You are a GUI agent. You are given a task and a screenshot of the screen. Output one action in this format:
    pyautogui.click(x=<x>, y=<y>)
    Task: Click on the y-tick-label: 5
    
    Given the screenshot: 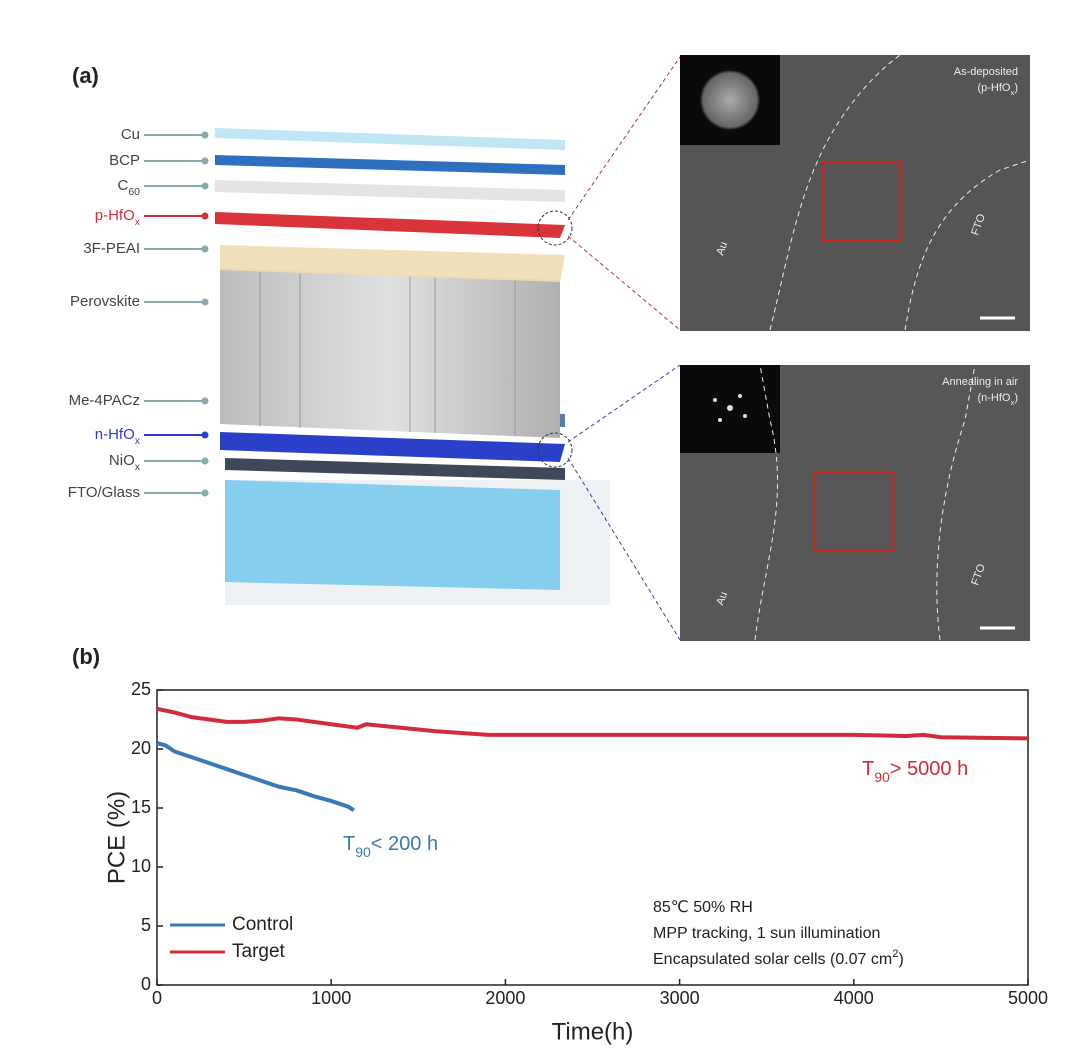 What is the action you would take?
    pyautogui.click(x=146, y=925)
    